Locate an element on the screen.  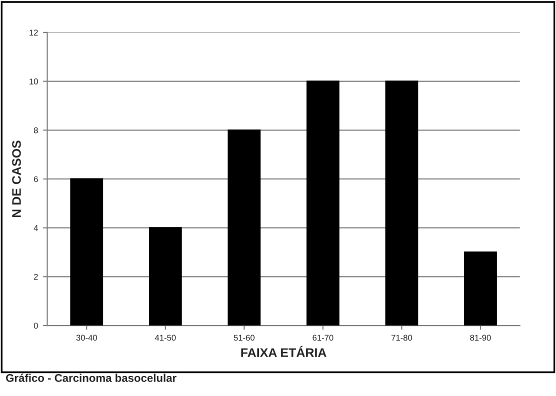
y-tick-label: 0 is located at coordinates (36, 325).